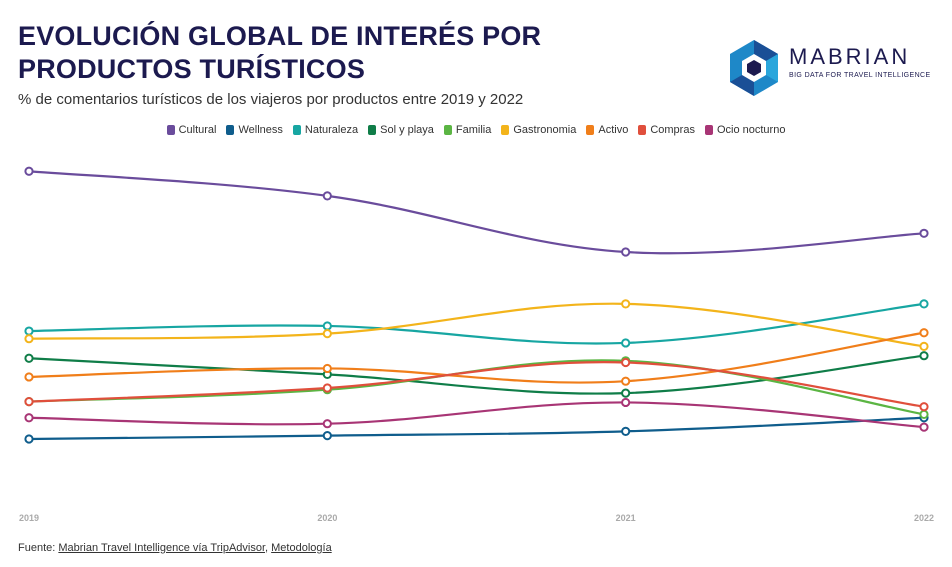 Image resolution: width=952 pixels, height=567 pixels. Describe the element at coordinates (476, 212) in the screenshot. I see `series-line-cultural` at that location.